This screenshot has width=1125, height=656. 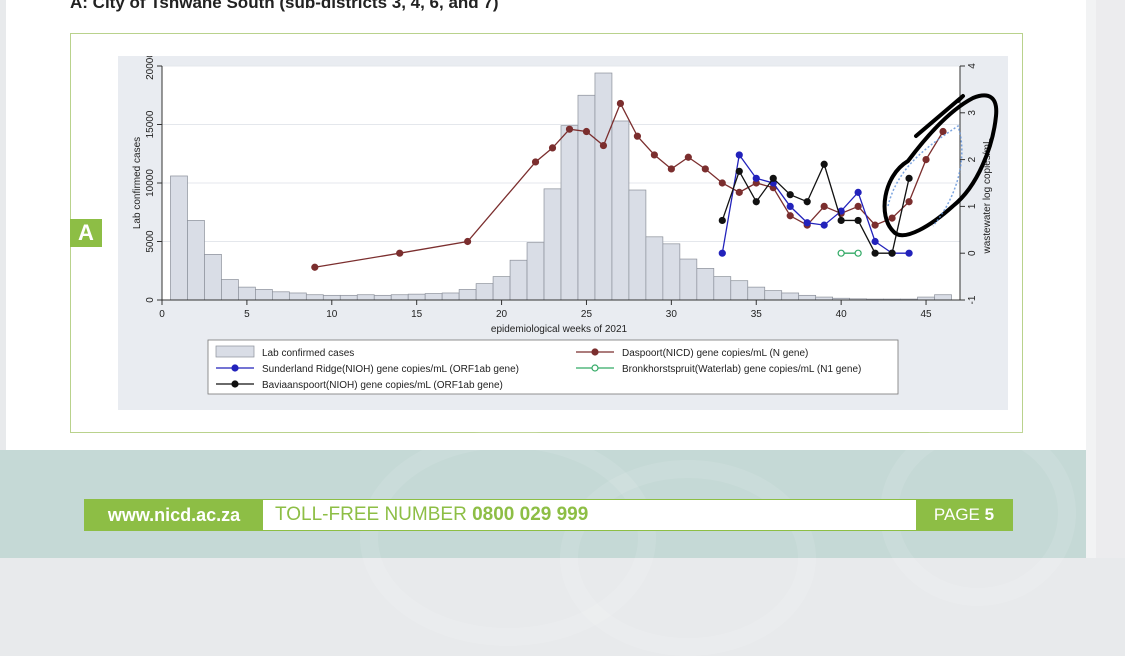 I want to click on hand-drawn-annotation, so click(x=940, y=165).